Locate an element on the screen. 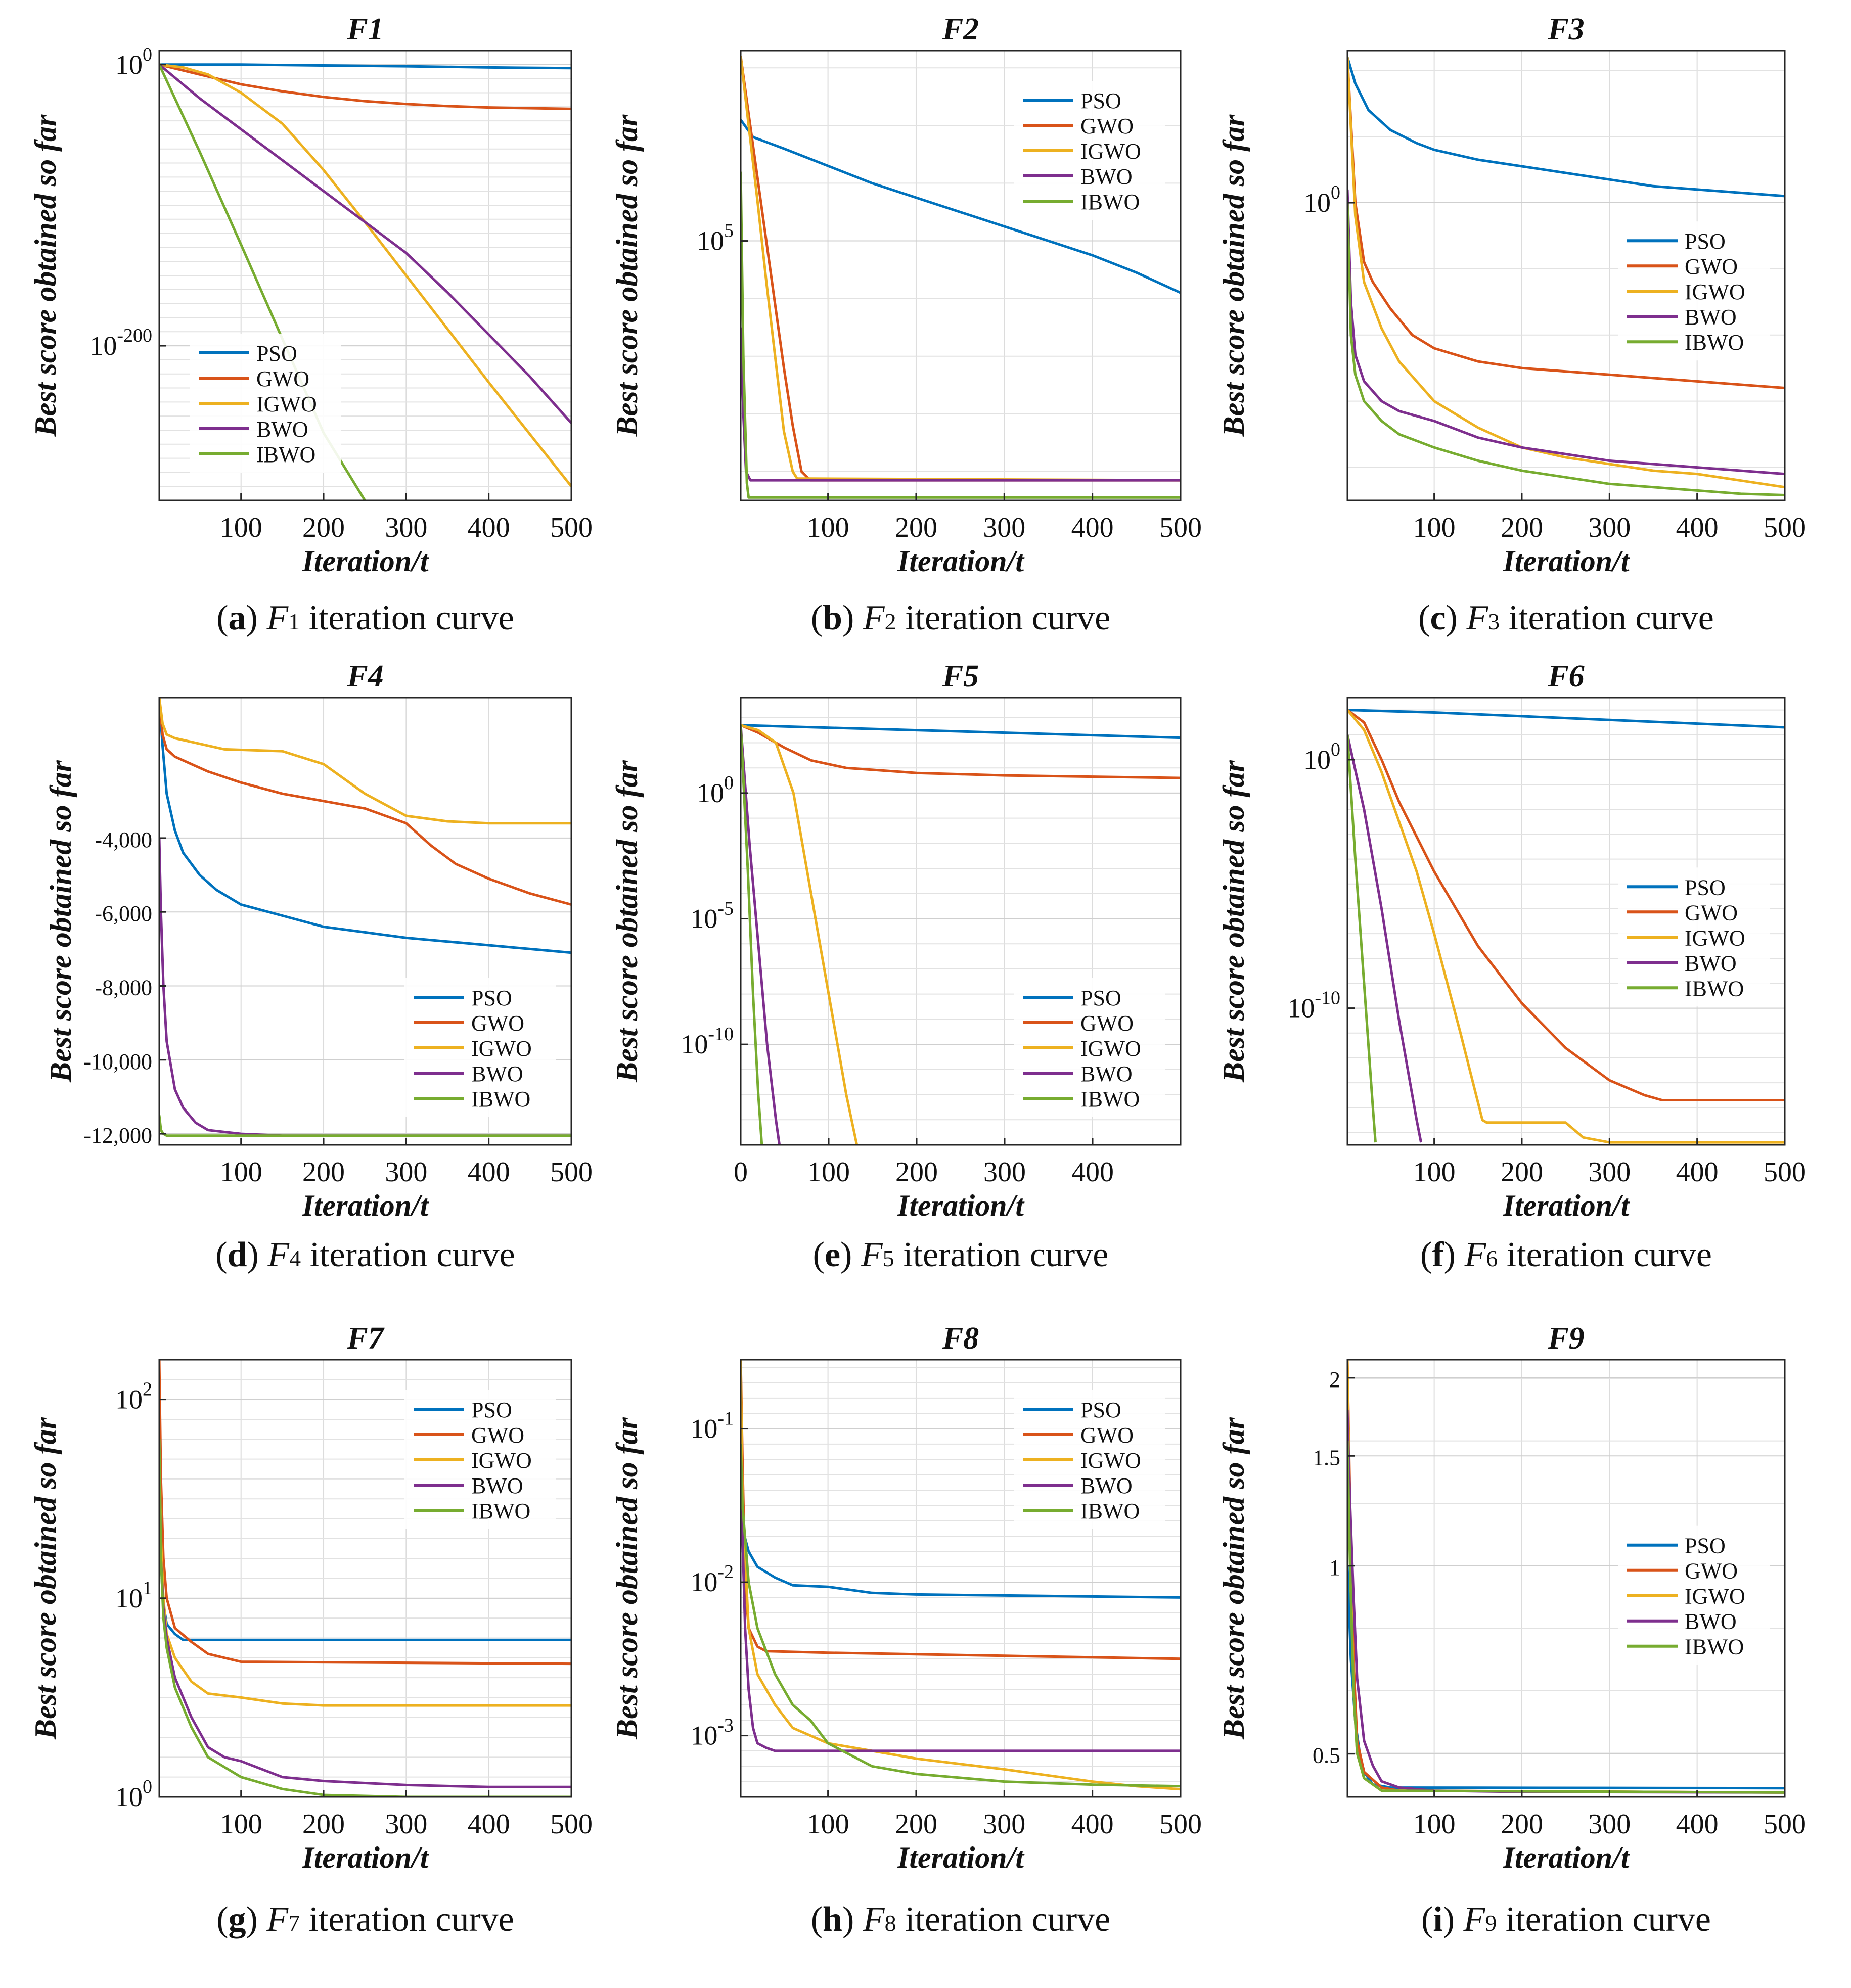 The width and height of the screenshot is (1851, 1988). chart-title: F9 is located at coordinates (1566, 1338).